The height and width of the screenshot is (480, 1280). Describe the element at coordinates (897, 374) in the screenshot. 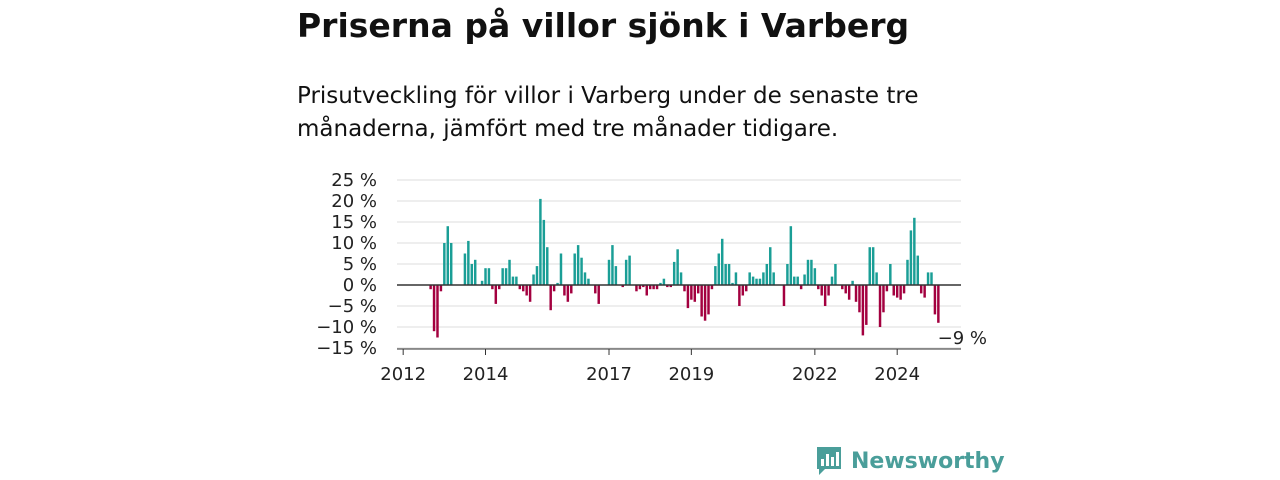

I see `x-tick-label: 2024` at that location.